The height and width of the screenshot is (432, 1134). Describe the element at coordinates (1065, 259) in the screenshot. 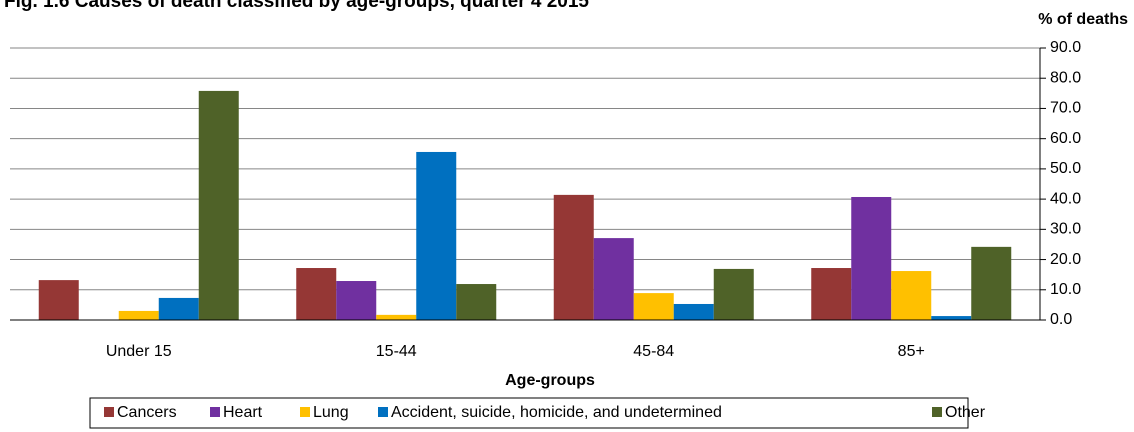

I see `y-tick-label: 20.0` at that location.